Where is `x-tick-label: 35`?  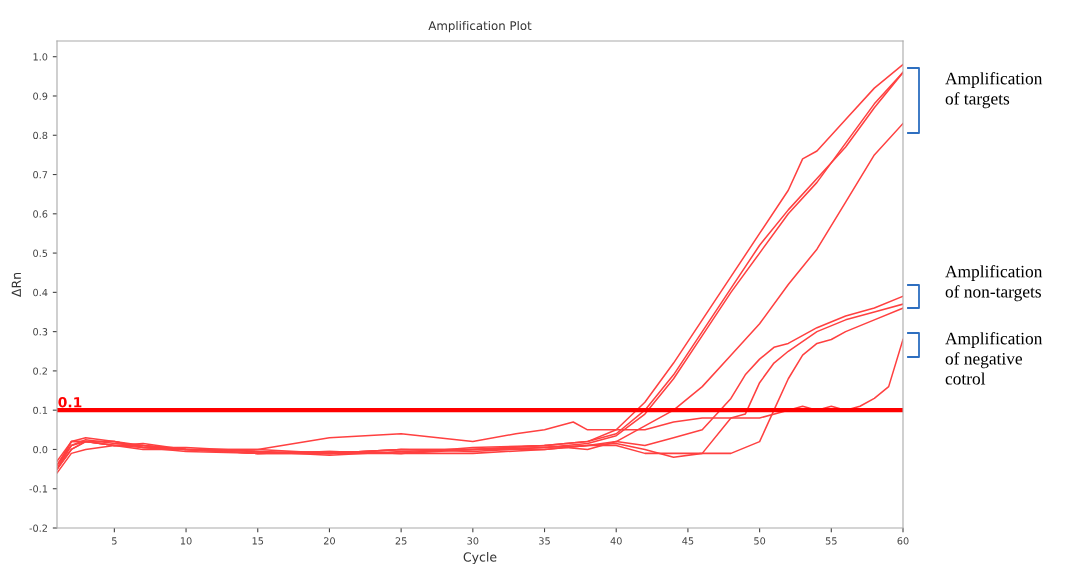 x-tick-label: 35 is located at coordinates (544, 541).